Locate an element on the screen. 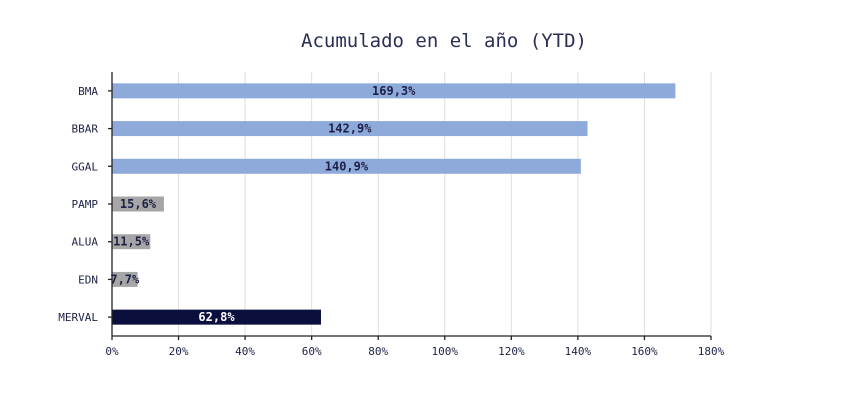 This screenshot has height=400, width=850. x-tick-label-5: 100% is located at coordinates (445, 351).